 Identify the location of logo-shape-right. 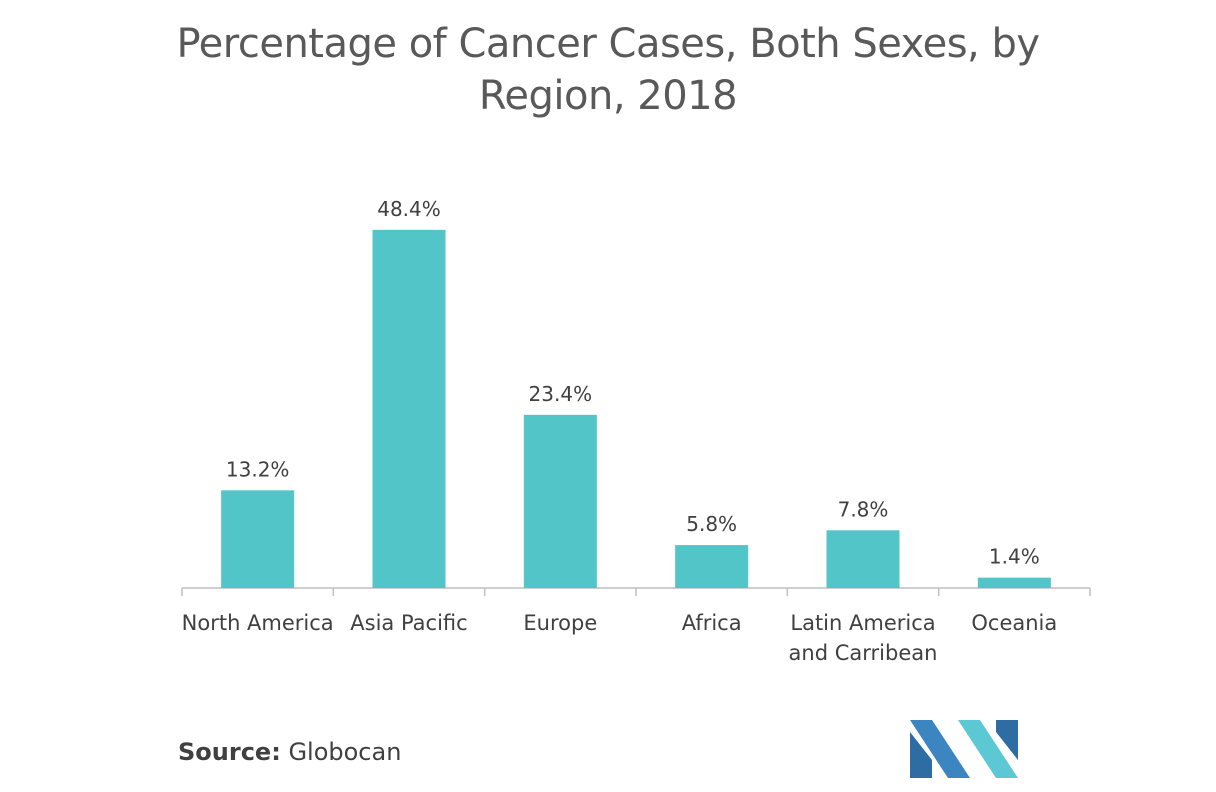
(988, 749).